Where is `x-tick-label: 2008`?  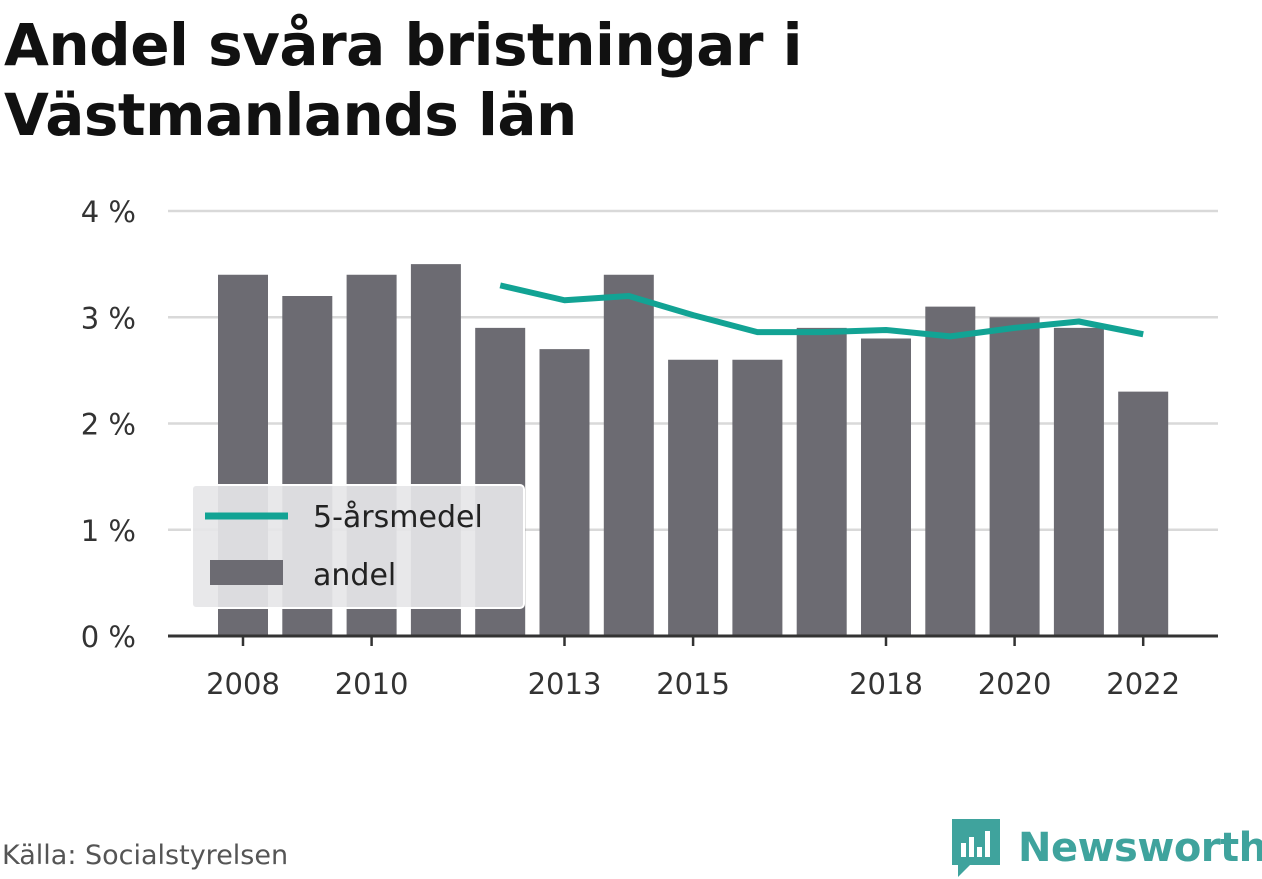 x-tick-label: 2008 is located at coordinates (243, 684).